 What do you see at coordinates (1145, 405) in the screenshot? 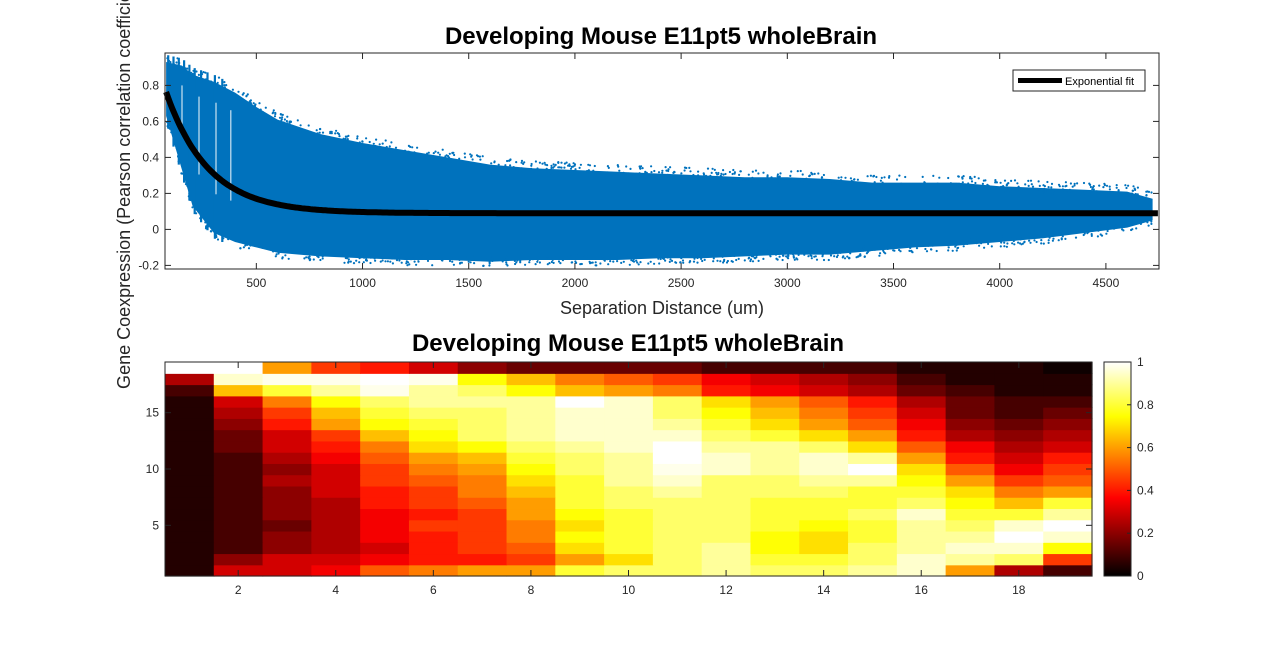
I see `colorbar-tick-label: 0.8` at bounding box center [1145, 405].